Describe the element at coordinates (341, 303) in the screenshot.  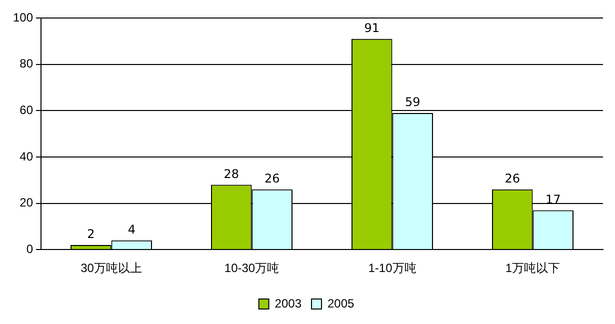
I see `legend-label: 2005` at that location.